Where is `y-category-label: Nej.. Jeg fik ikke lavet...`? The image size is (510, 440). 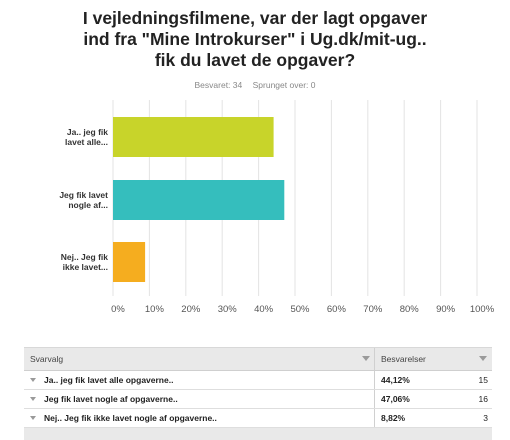 y-category-label: Nej.. Jeg fik ikke lavet... is located at coordinates (73, 262).